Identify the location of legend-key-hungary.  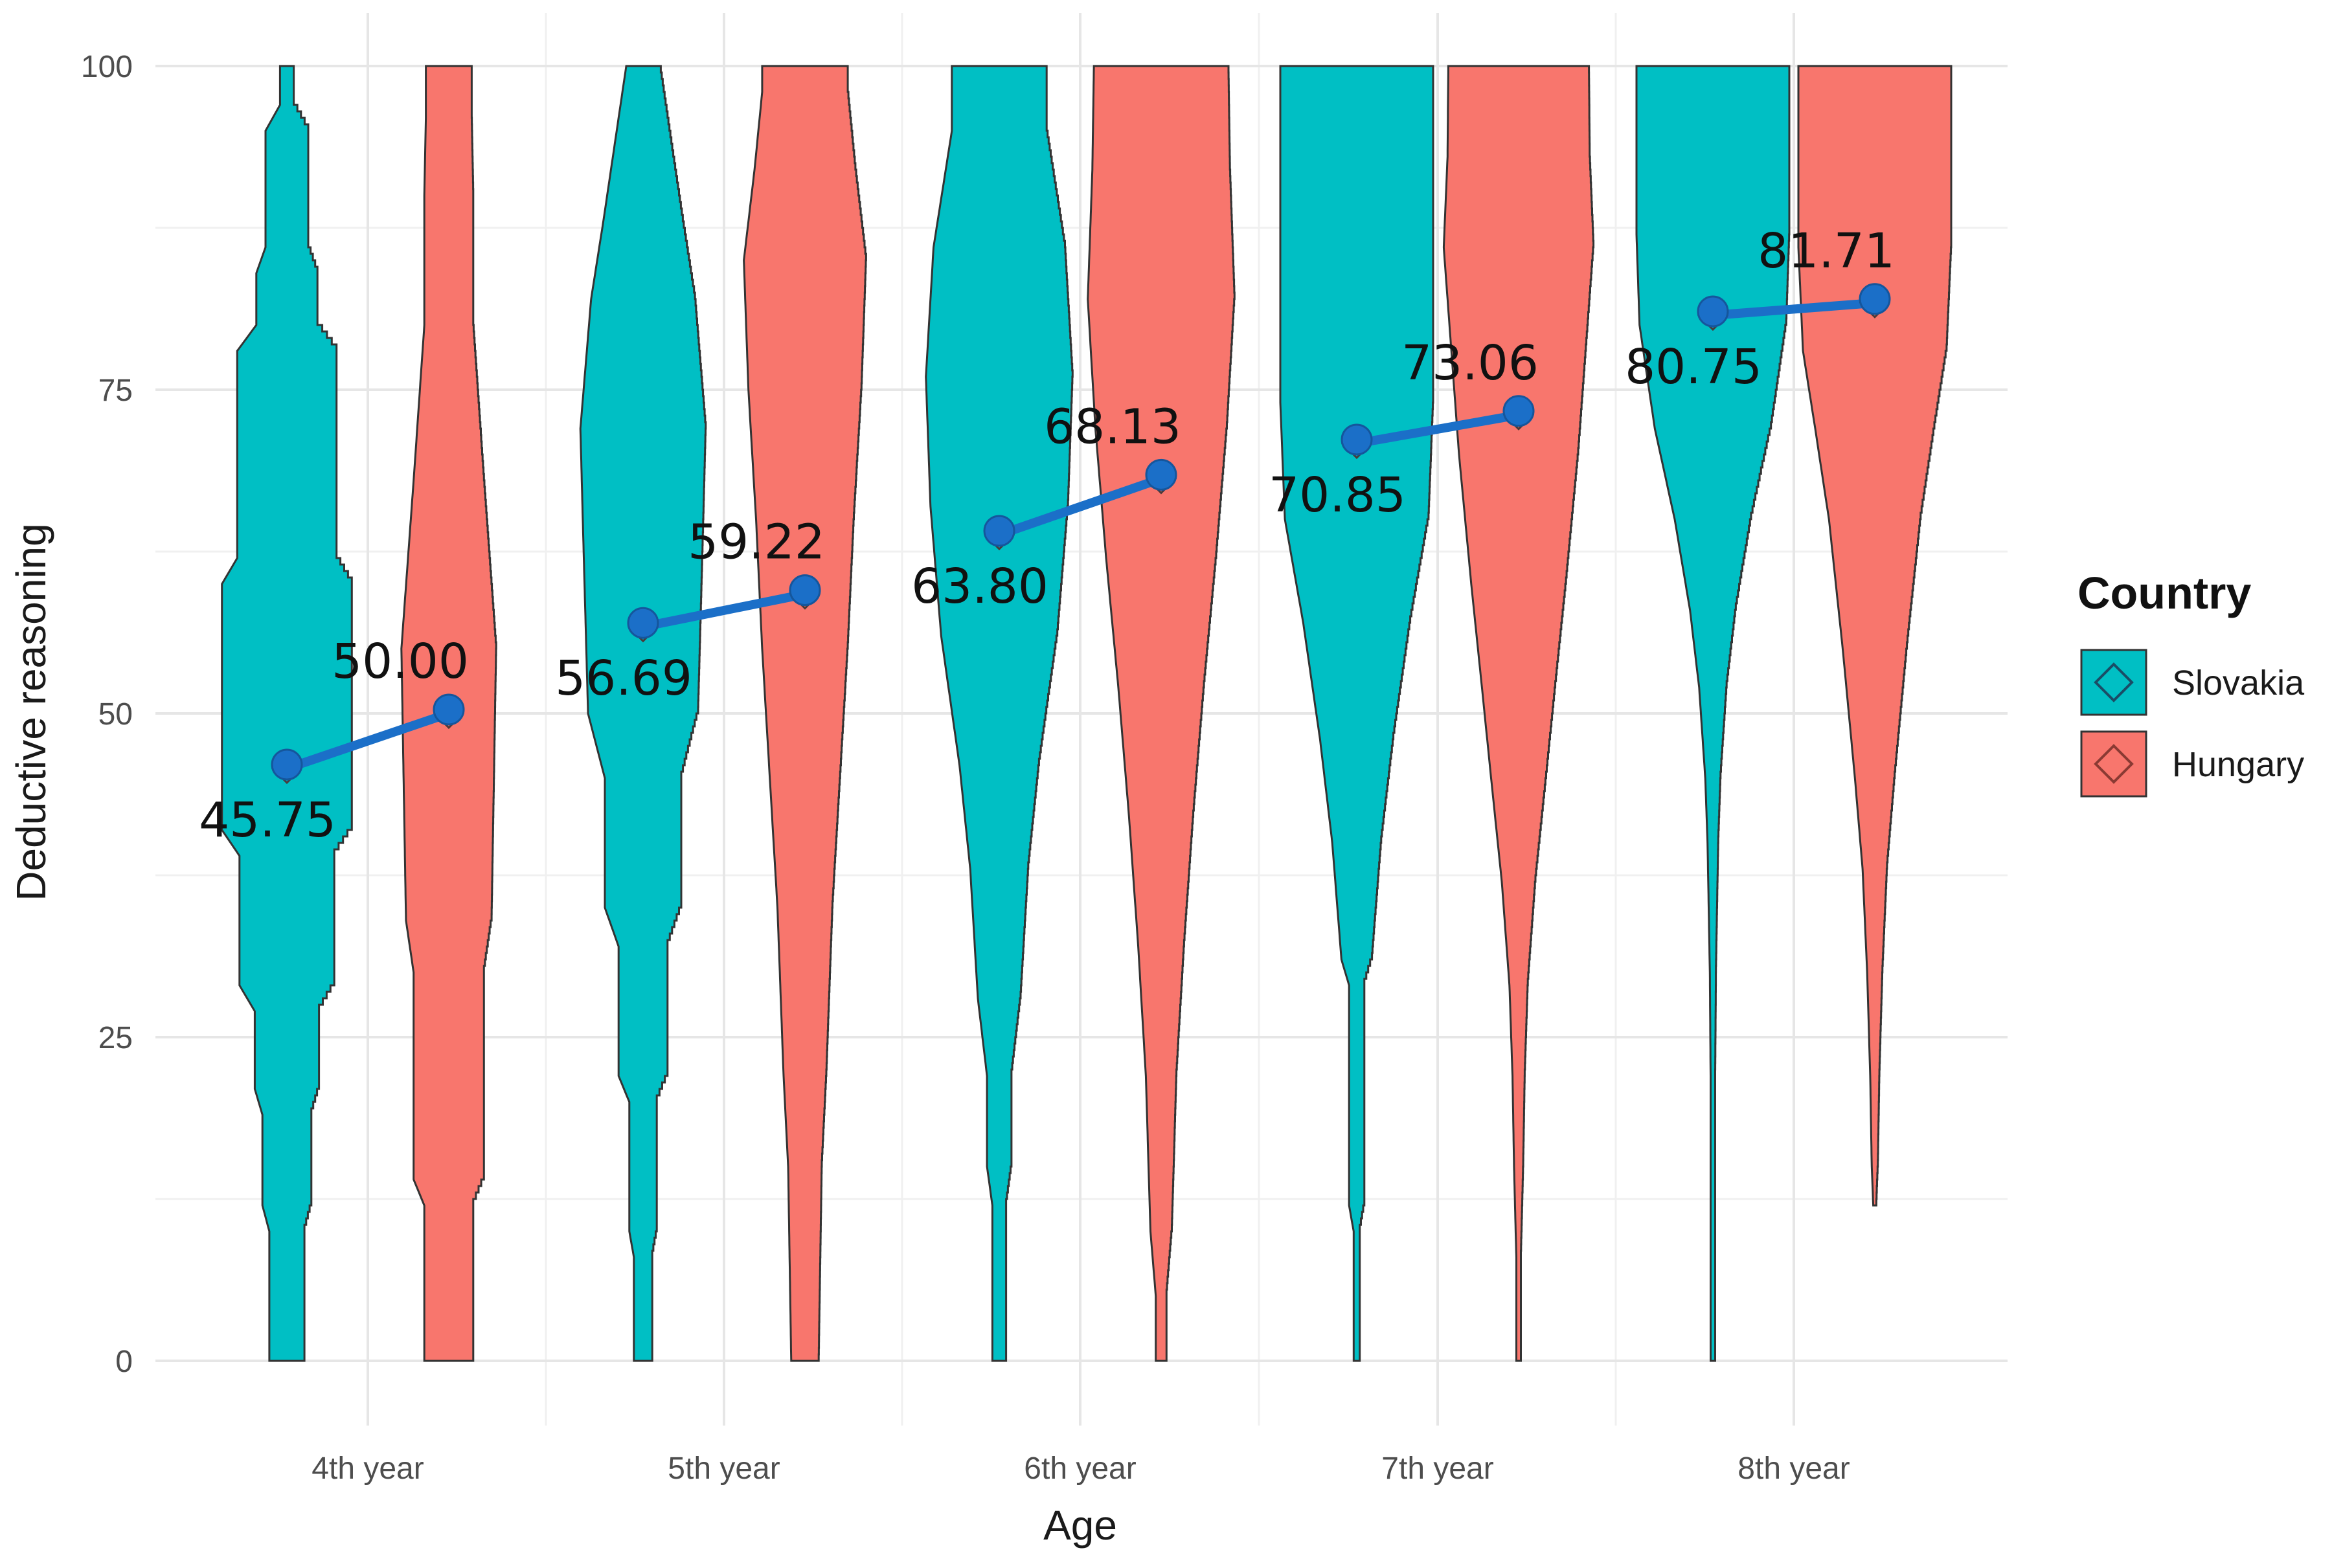
(2113, 764).